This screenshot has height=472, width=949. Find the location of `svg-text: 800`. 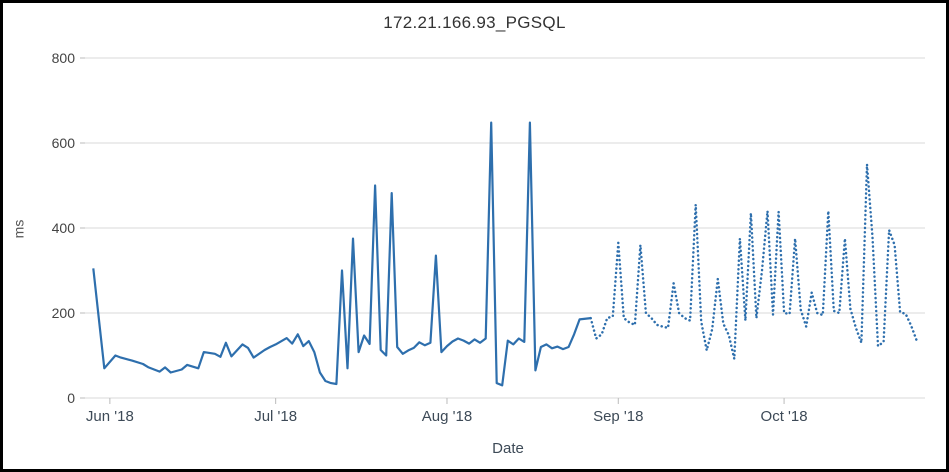

svg-text: 800 is located at coordinates (64, 58).